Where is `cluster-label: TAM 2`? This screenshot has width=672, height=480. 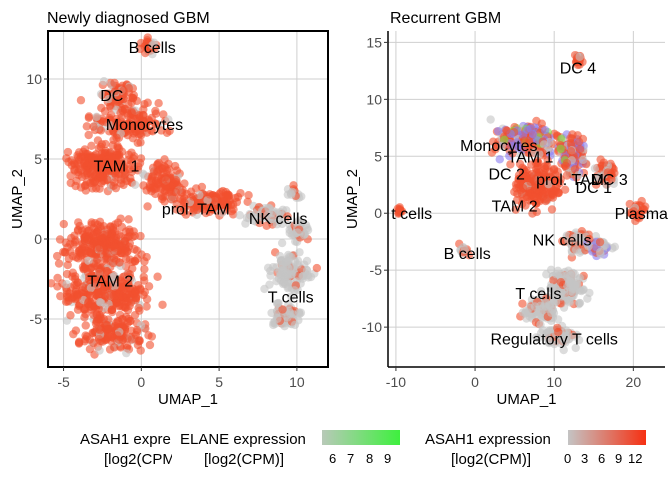 cluster-label: TAM 2 is located at coordinates (110, 282).